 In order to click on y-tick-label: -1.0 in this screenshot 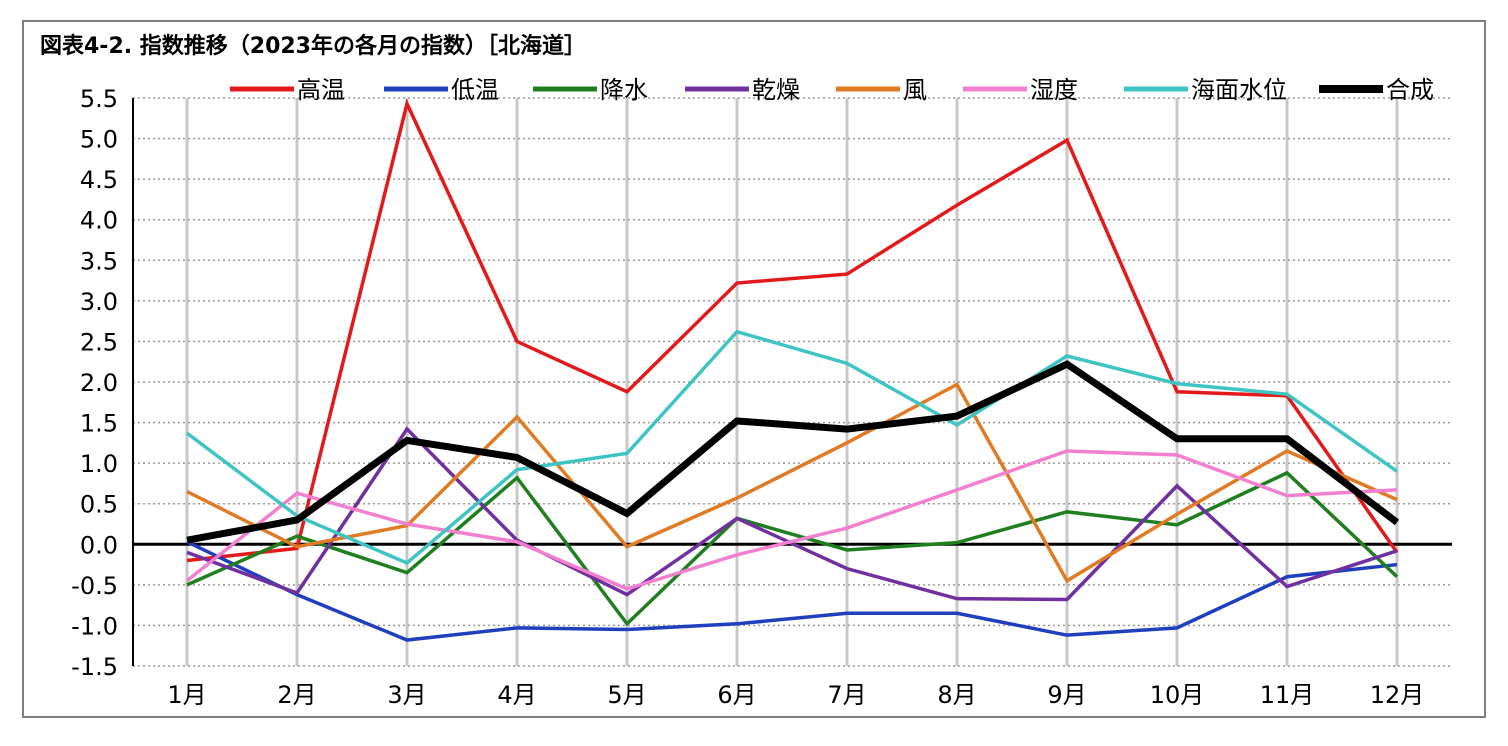, I will do `click(94, 626)`.